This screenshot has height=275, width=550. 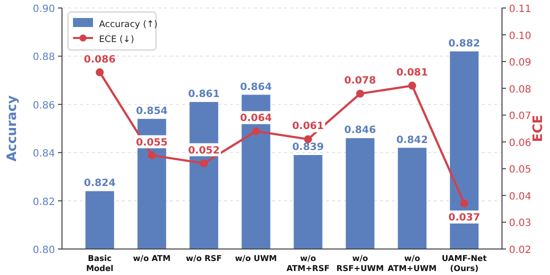 What do you see at coordinates (464, 263) in the screenshot?
I see `x-tick-label: UAMF-Net (Ours)` at bounding box center [464, 263].